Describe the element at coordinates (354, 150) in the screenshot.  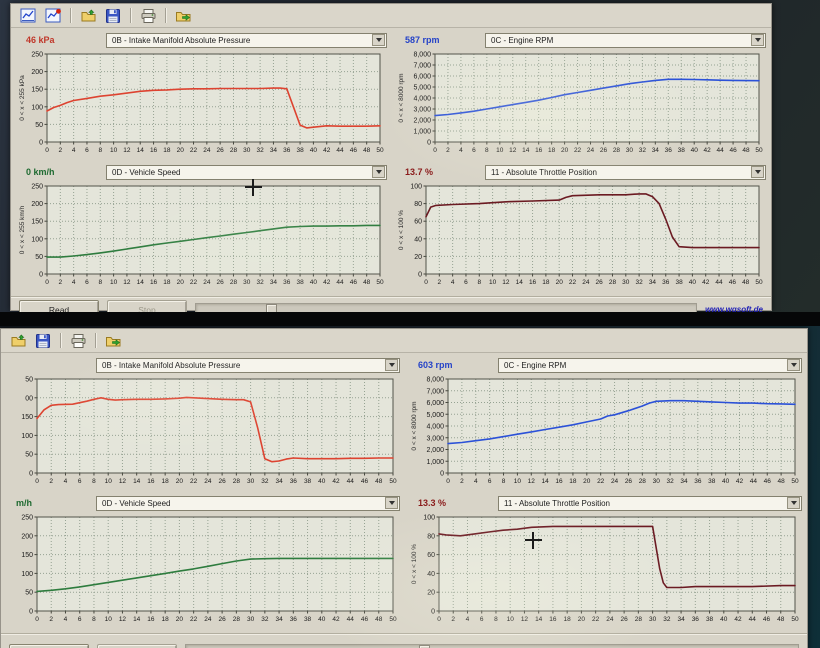
I see `svg-text: 46` at that location.